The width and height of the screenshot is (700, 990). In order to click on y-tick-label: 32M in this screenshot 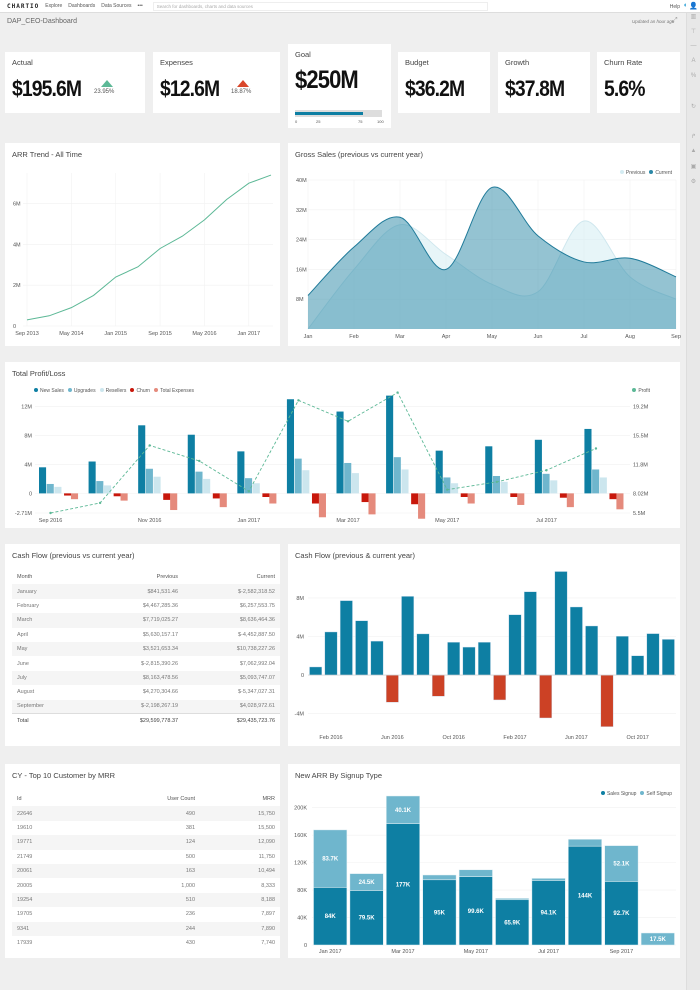, I will do `click(301, 211)`.